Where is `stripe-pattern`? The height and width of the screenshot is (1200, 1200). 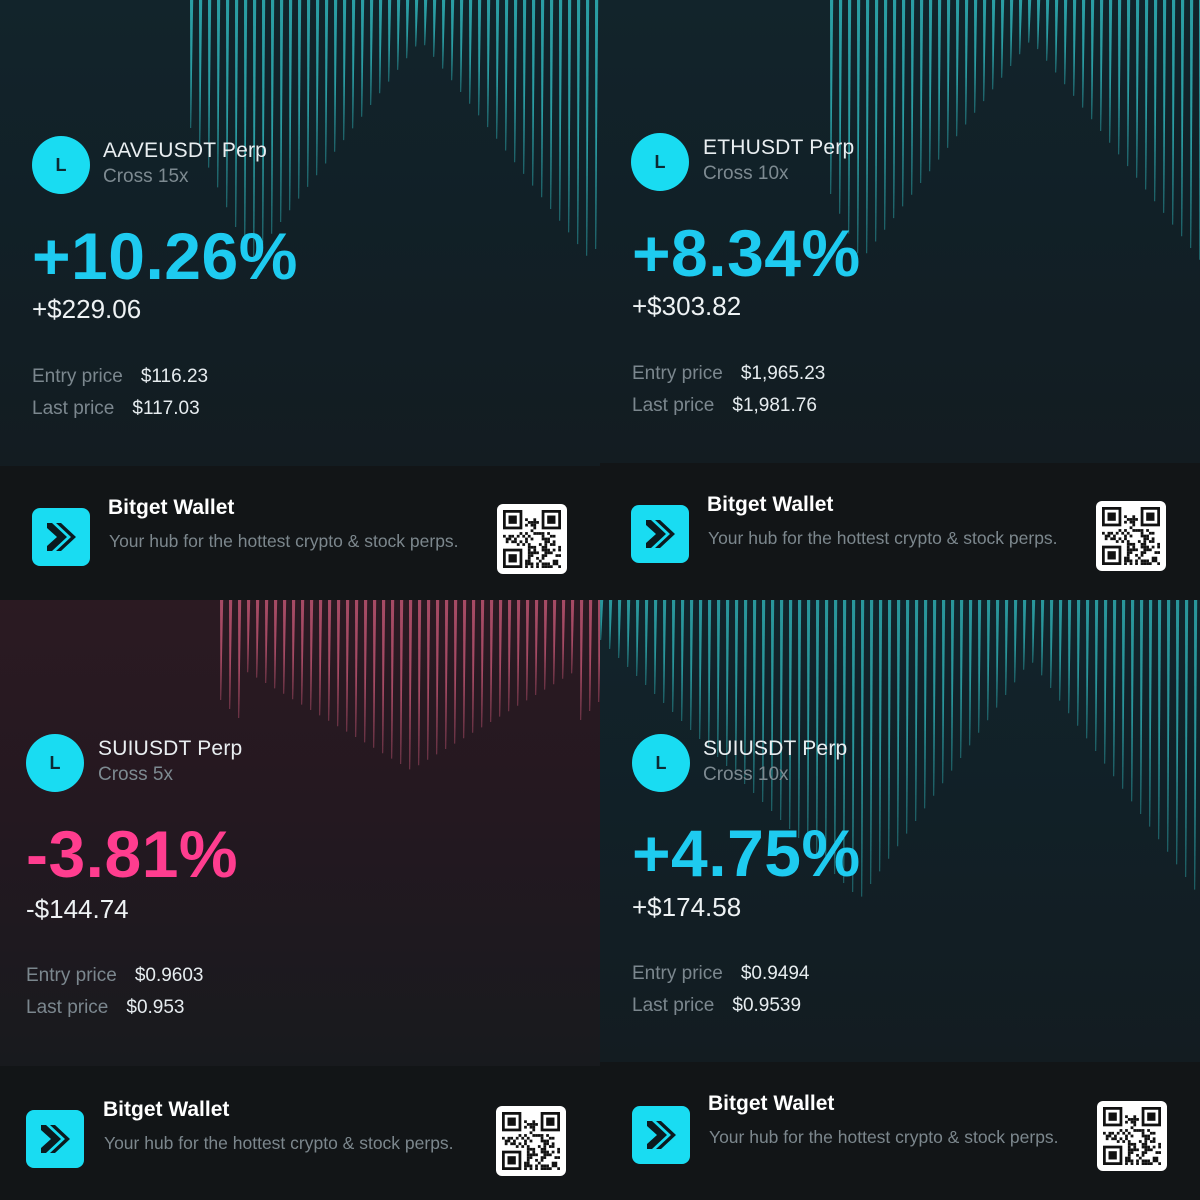 stripe-pattern is located at coordinates (899, 748).